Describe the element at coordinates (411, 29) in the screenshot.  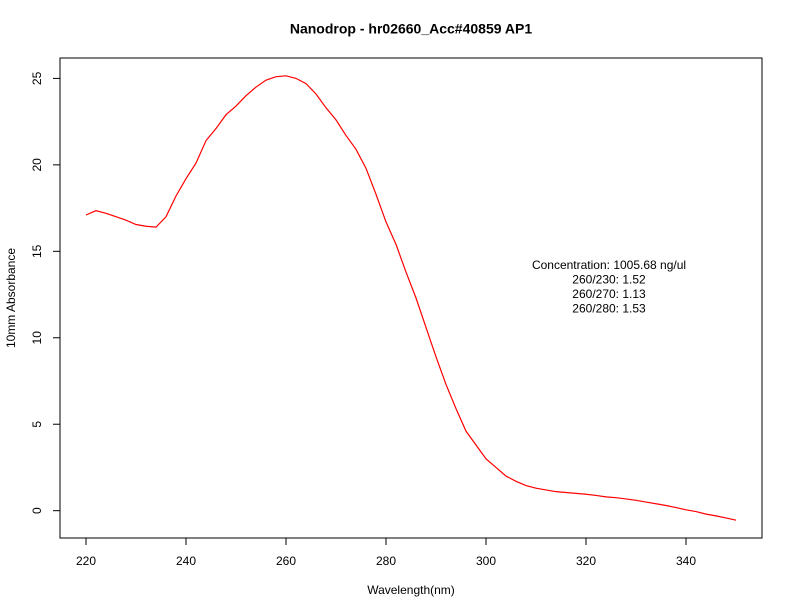
I see `chart-title: Nanodrop - hr02660_Acc#40859 AP1` at that location.